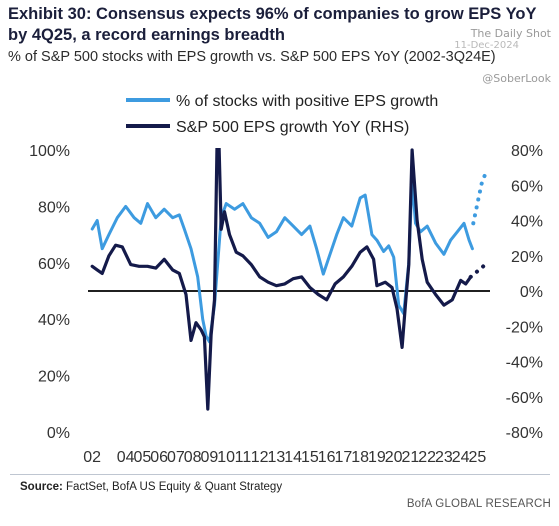 Image resolution: width=559 pixels, height=526 pixels. What do you see at coordinates (293, 457) in the screenshot?
I see `x-tick-label: 14` at bounding box center [293, 457].